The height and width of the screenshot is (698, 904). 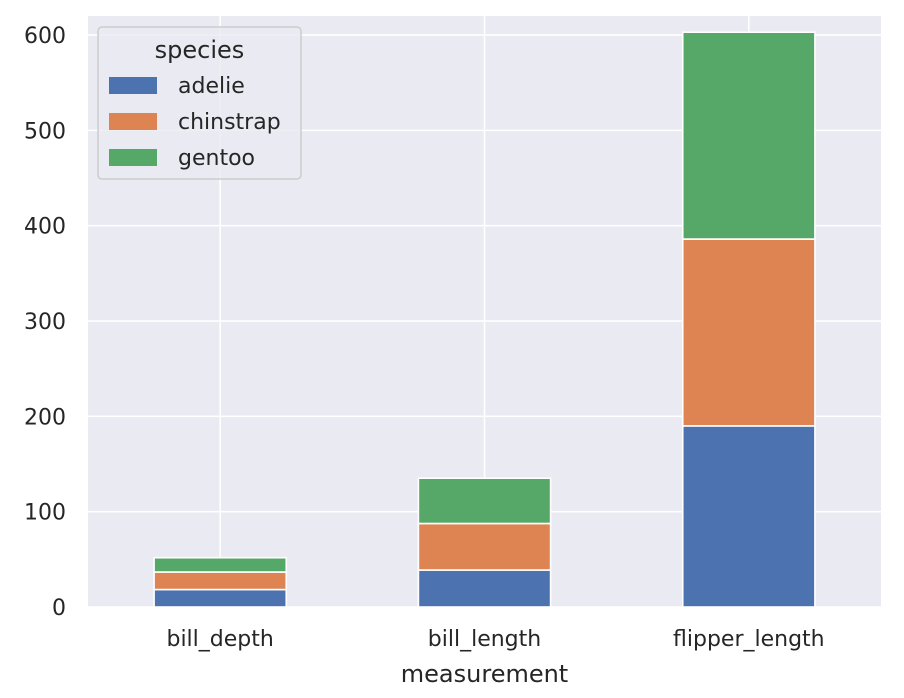 I want to click on x-tick-label: flipper_length, so click(x=749, y=639).